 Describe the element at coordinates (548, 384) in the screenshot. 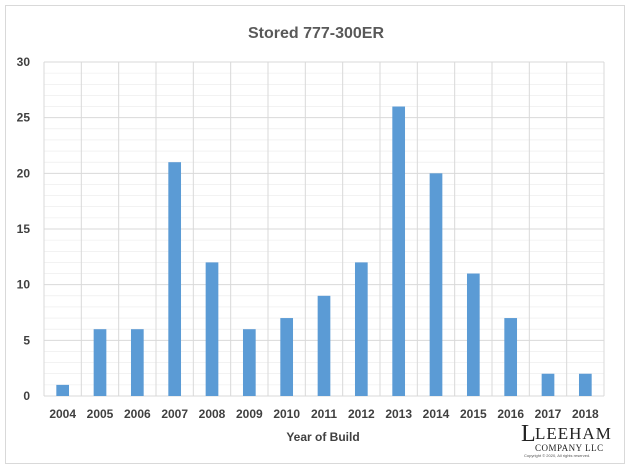

I see `bar-2017` at that location.